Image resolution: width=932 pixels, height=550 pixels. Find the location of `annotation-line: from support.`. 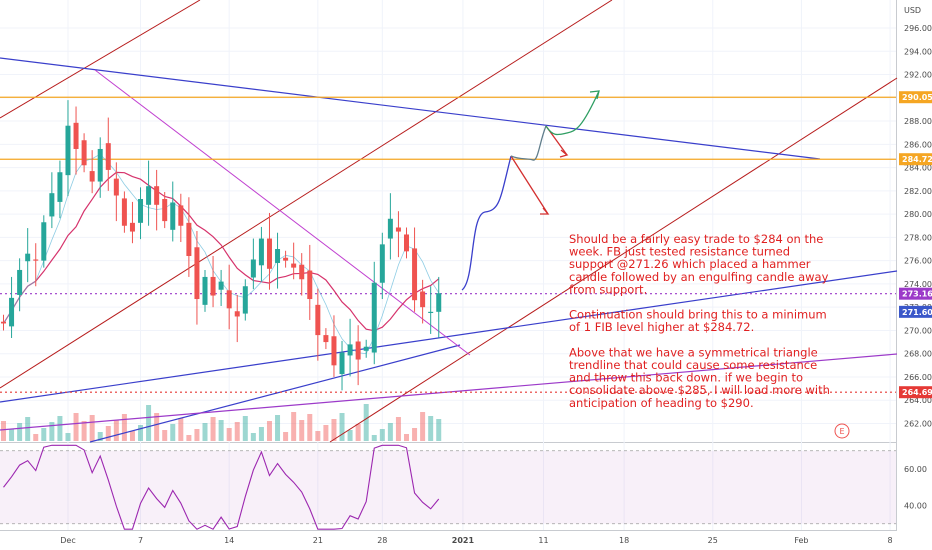

annotation-line: from support. is located at coordinates (608, 289).